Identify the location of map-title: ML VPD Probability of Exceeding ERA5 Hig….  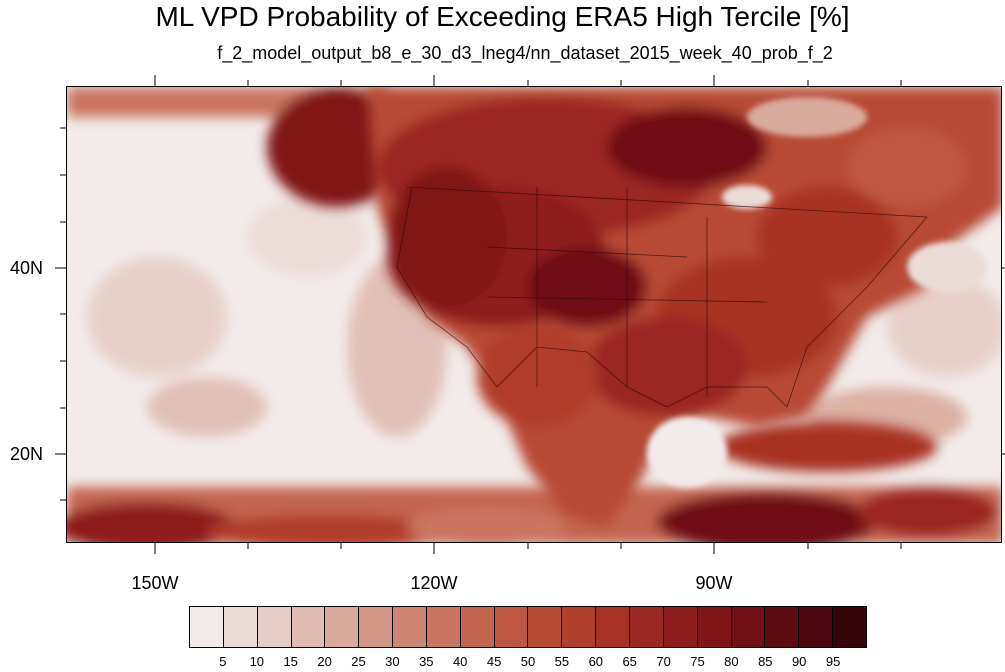
(502, 16).